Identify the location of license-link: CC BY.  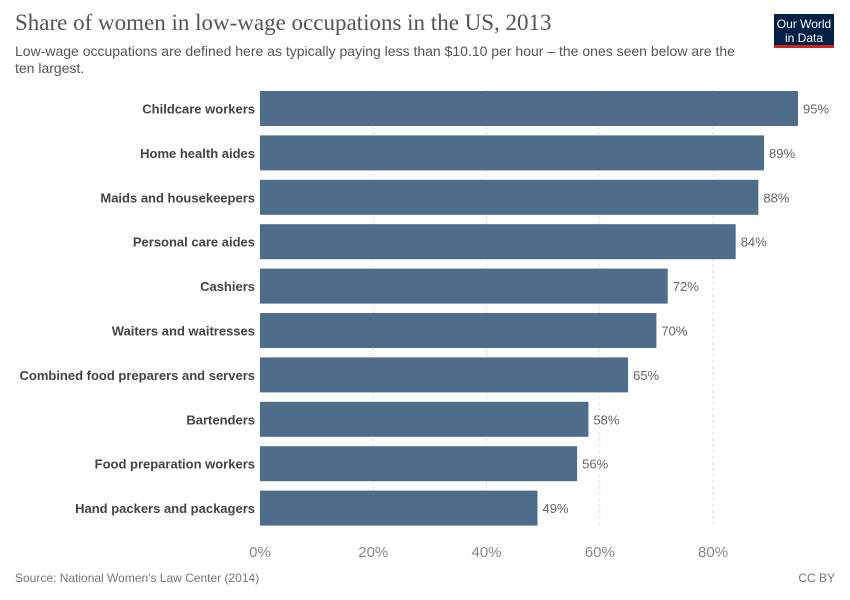
(816, 578).